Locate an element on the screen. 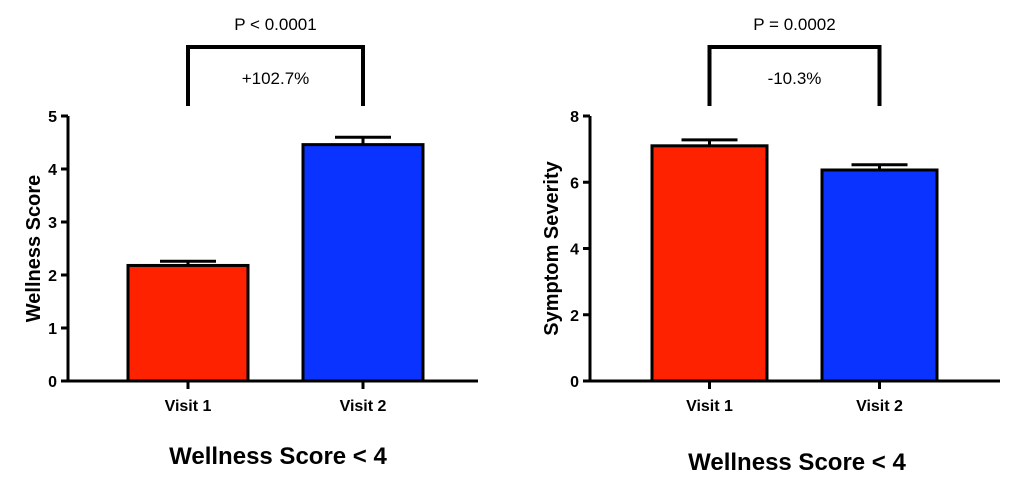 This screenshot has width=1016, height=480. y-tick-label: 3 is located at coordinates (52, 223).